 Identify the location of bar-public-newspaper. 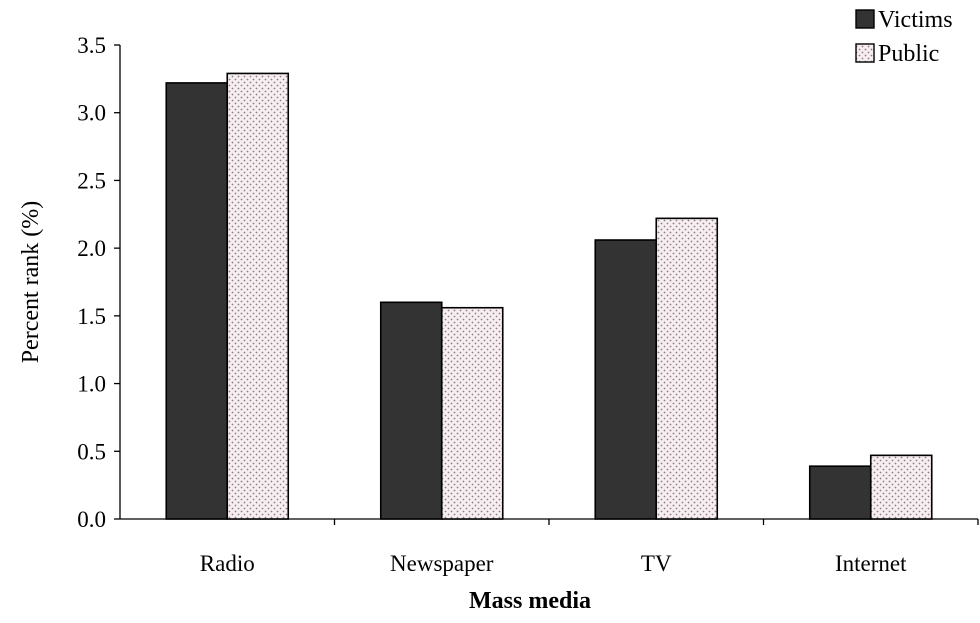
(472, 413).